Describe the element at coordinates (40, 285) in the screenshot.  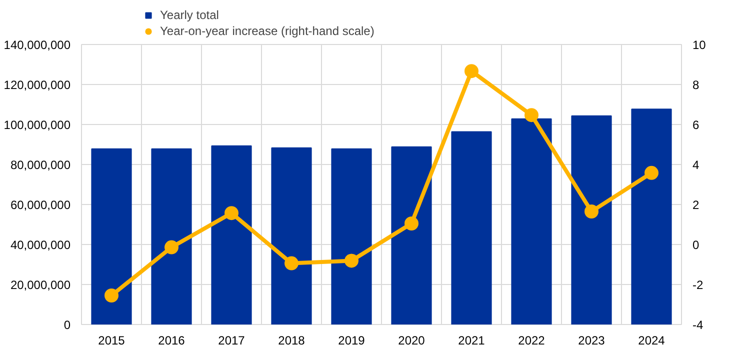
I see `y-tick-label: 20,000,000` at that location.